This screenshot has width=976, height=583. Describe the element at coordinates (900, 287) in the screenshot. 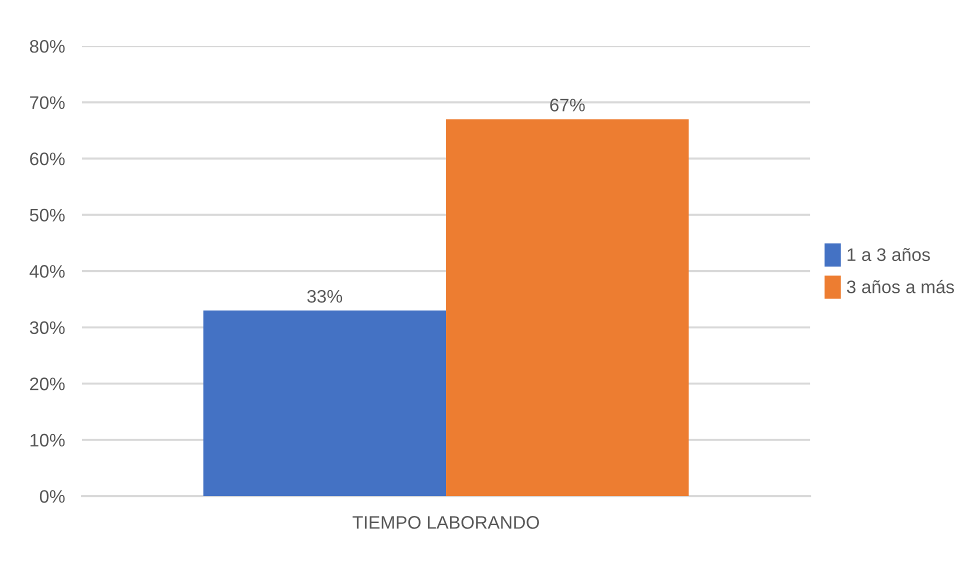

I see `legend-label: 3 años a más` at that location.